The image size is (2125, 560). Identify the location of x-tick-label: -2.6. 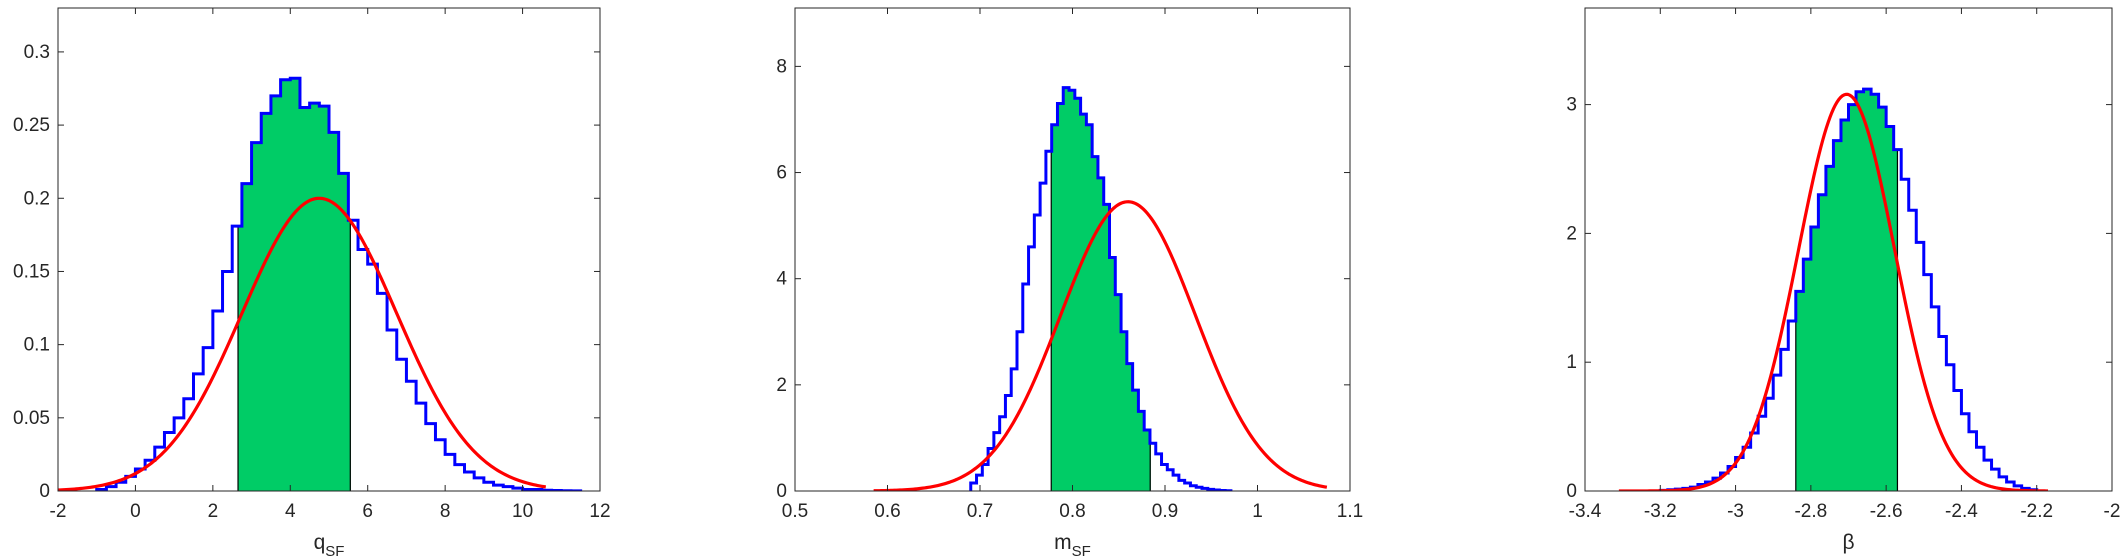
(1886, 511).